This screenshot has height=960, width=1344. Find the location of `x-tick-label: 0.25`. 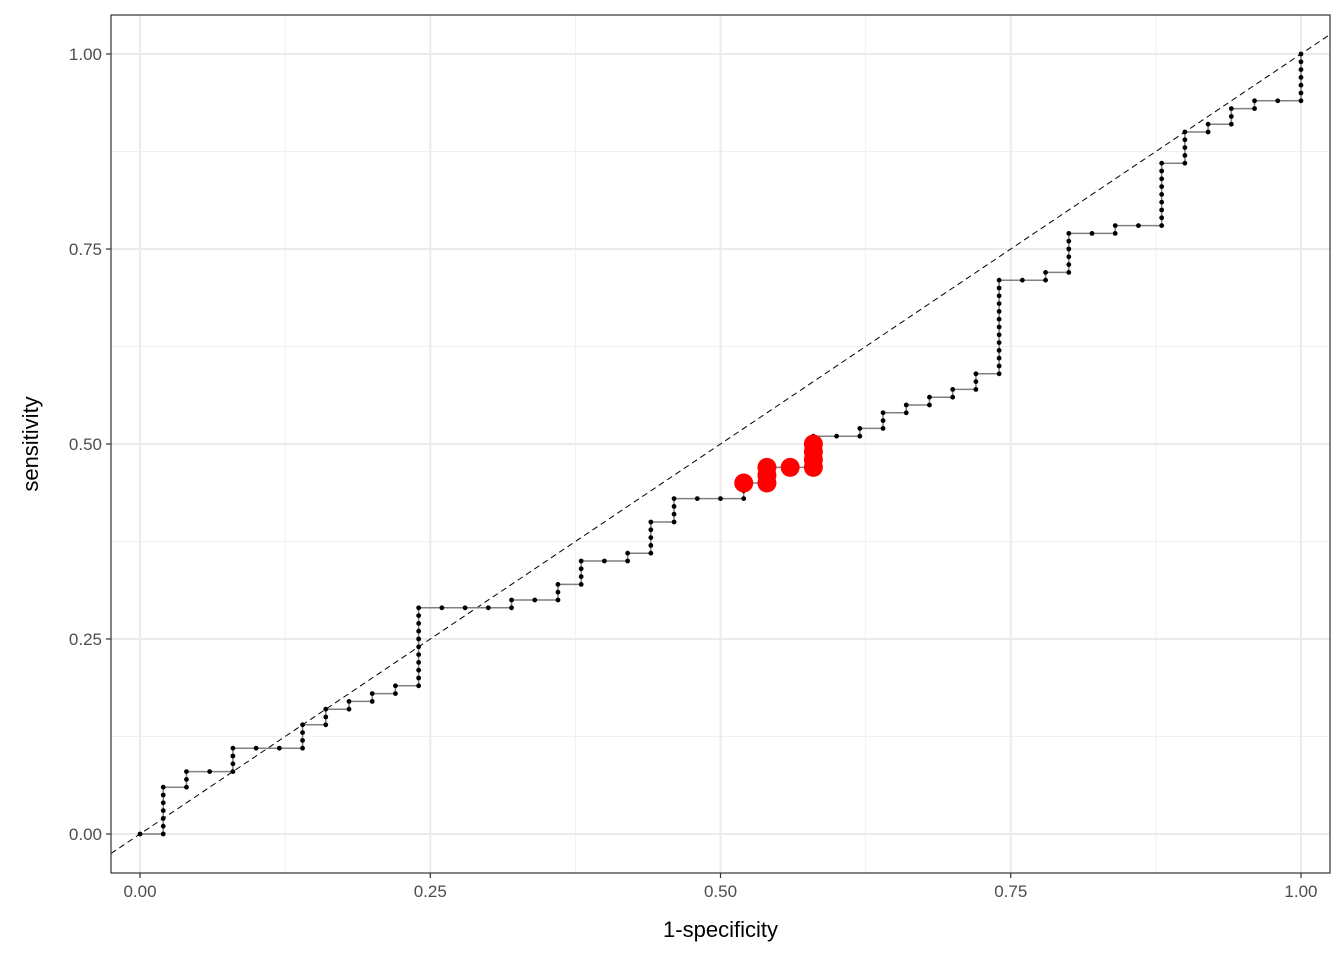

x-tick-label: 0.25 is located at coordinates (430, 891).